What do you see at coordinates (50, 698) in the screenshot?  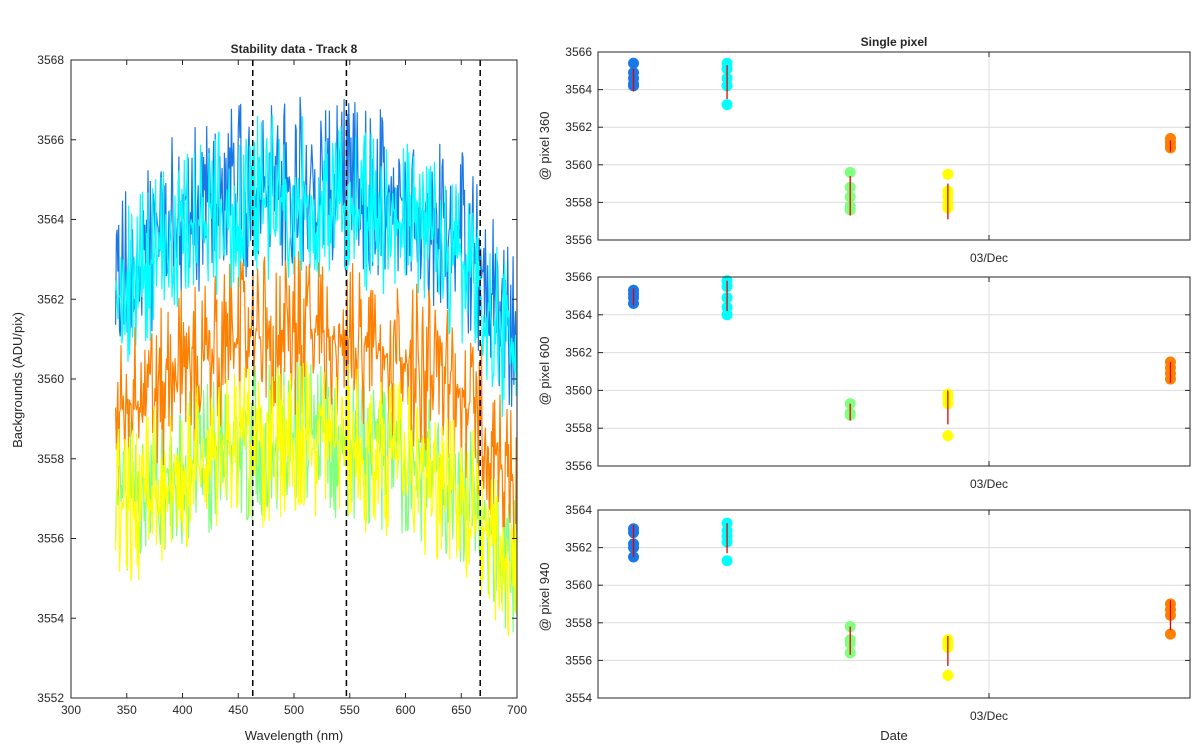 I see `y-tick-label: 3552` at bounding box center [50, 698].